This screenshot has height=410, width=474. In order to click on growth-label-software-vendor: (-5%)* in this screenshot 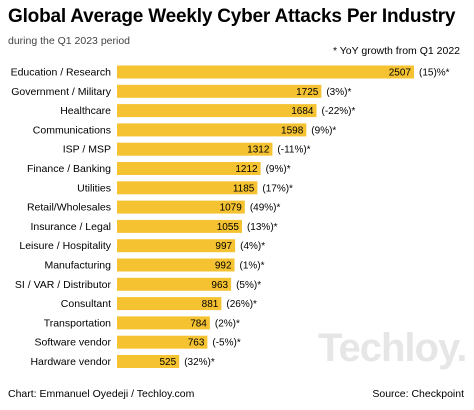, I will do `click(226, 343)`.